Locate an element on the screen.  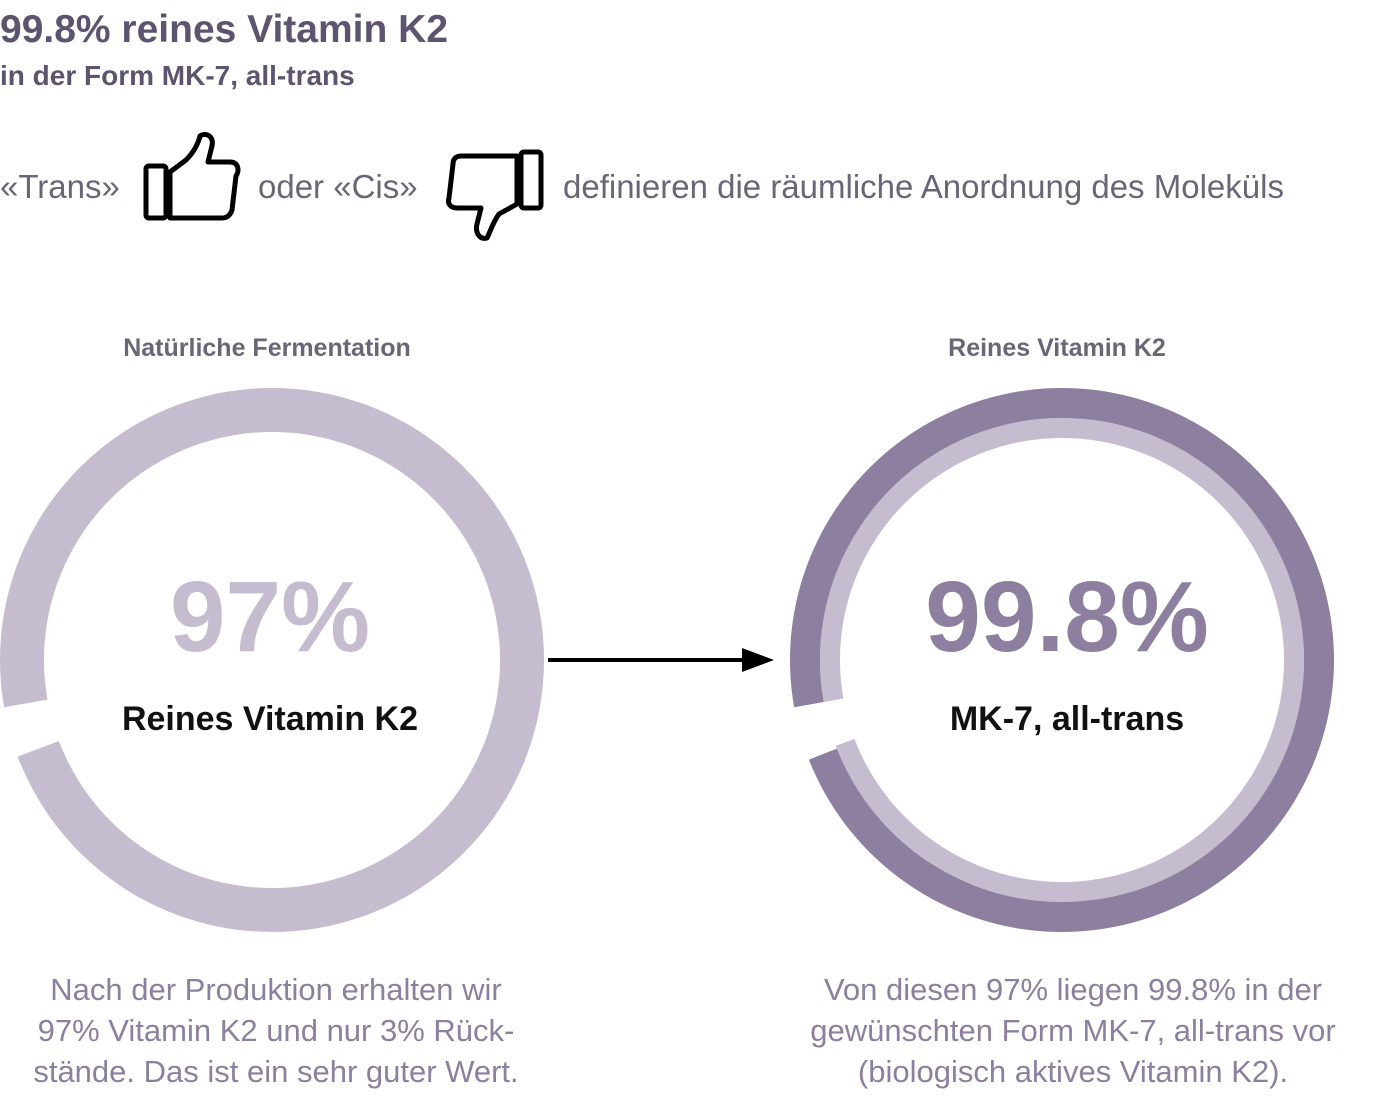
left-chart-title: Natürliche Fermentation is located at coordinates (267, 348).